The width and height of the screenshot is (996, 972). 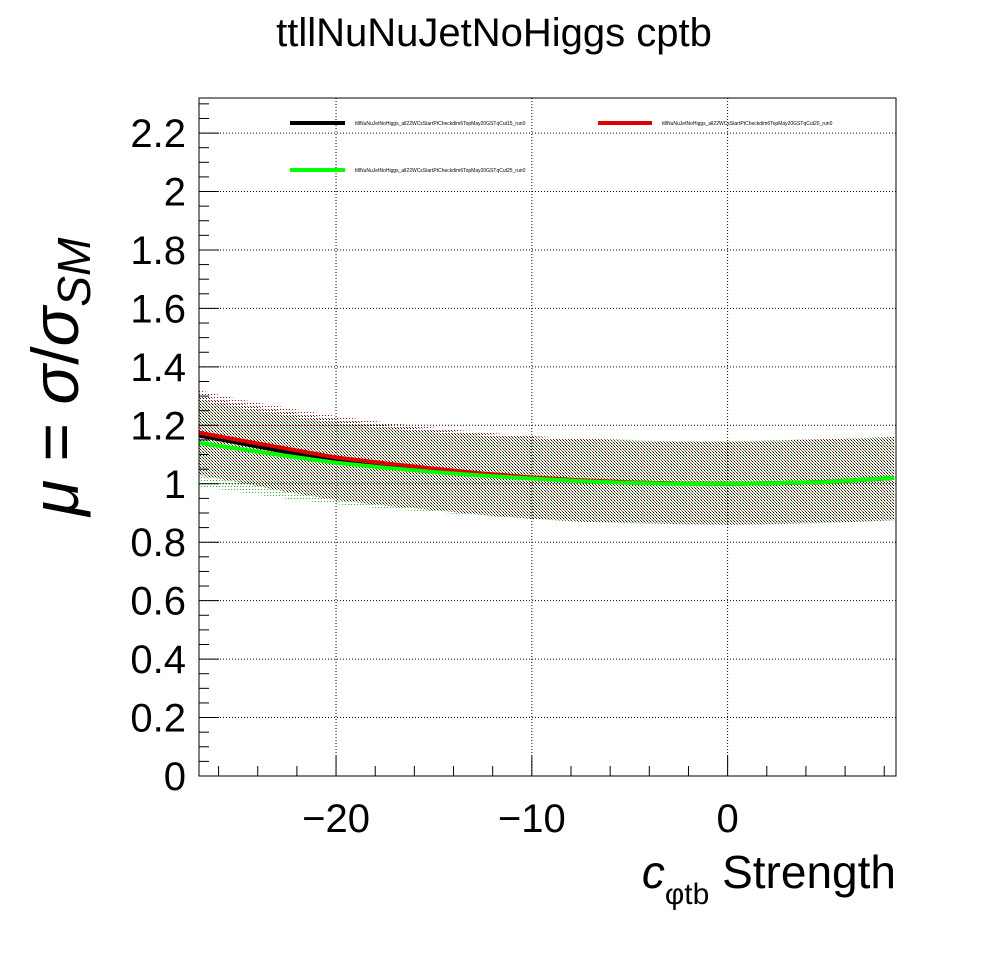 I want to click on chart-title: ttllNuNuJetNoHiggs cptb, so click(x=494, y=33).